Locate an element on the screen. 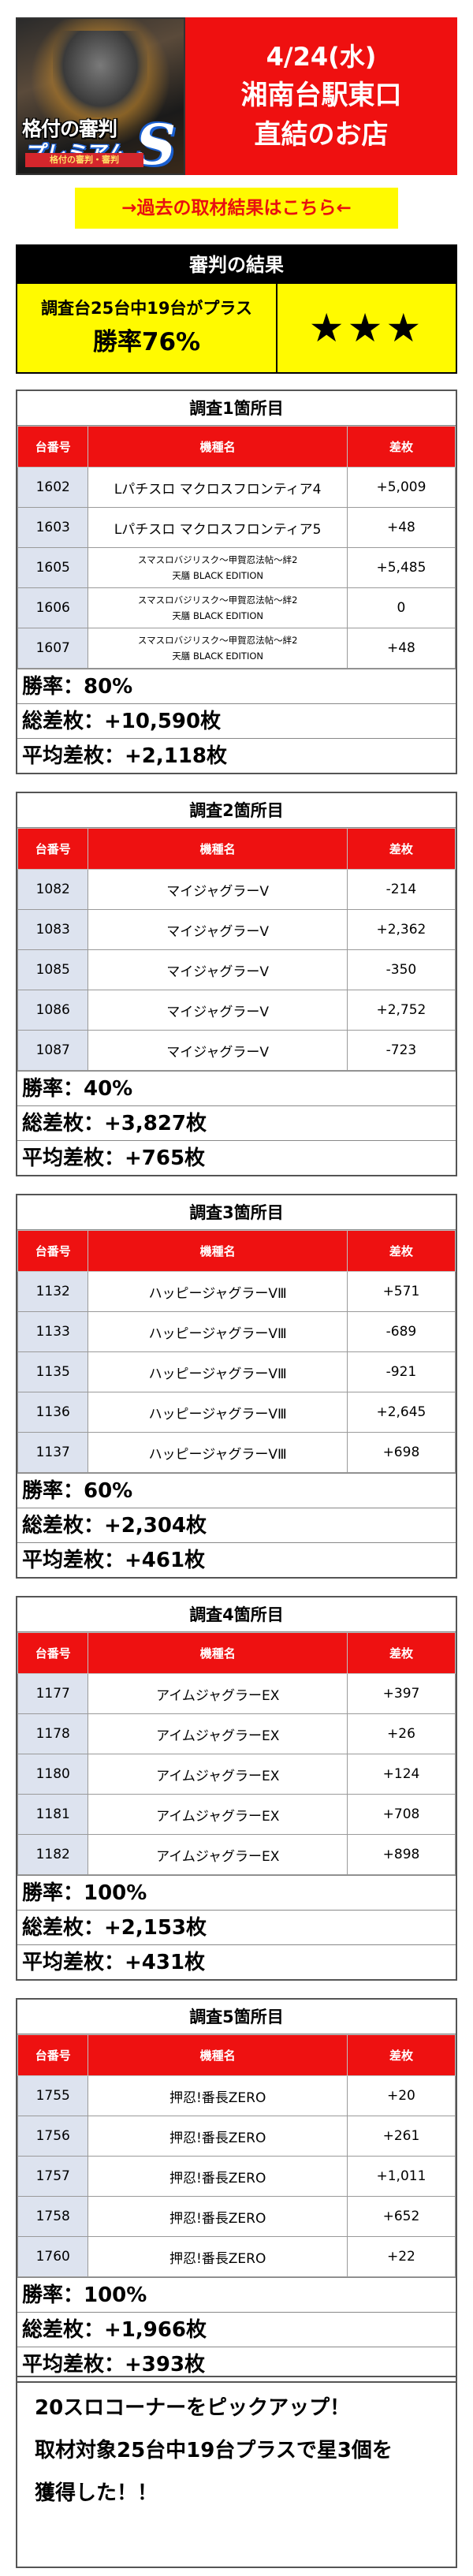 Image resolution: width=473 pixels, height=2576 pixels. verdict-star-rating: ★★★ is located at coordinates (366, 328).